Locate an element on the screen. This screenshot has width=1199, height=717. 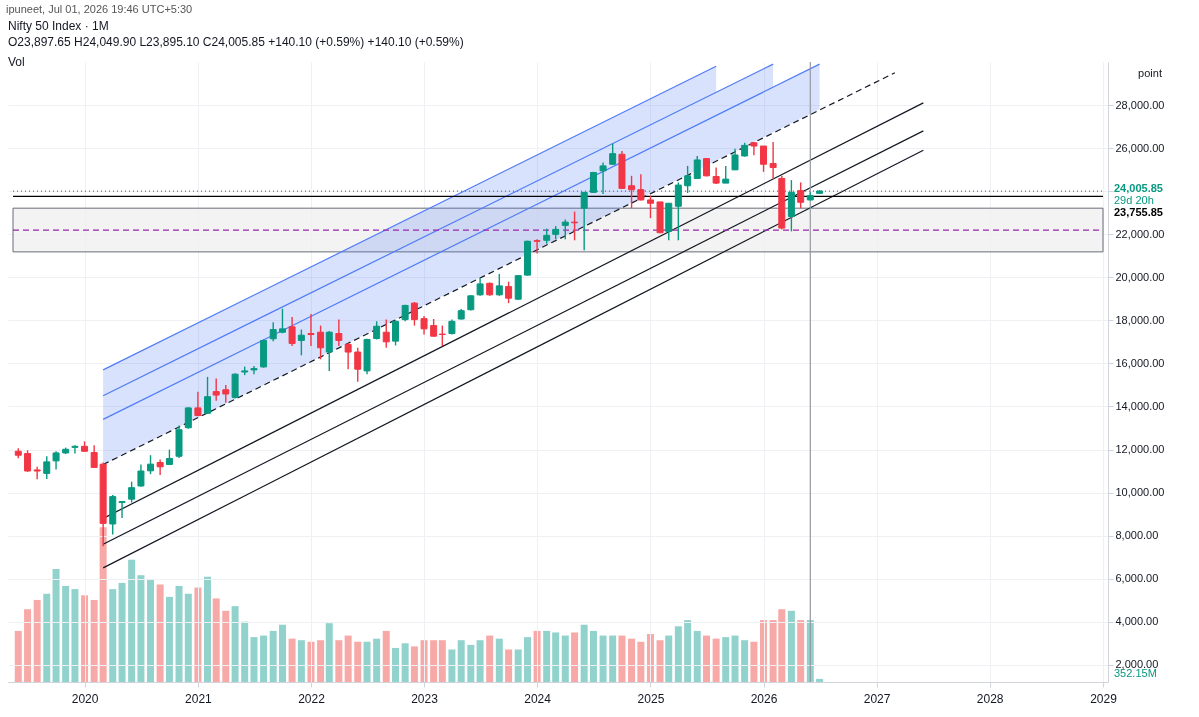
y-tick-label: 20,000.00 is located at coordinates (1140, 276).